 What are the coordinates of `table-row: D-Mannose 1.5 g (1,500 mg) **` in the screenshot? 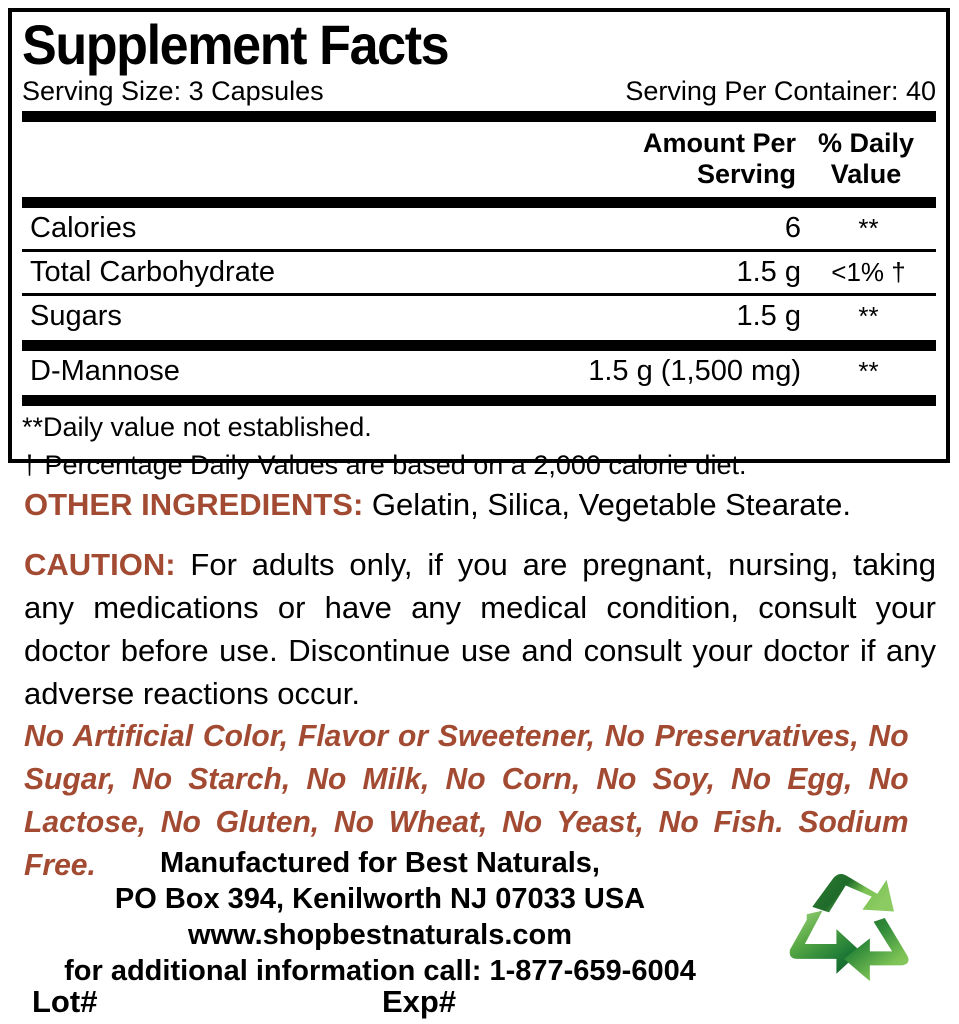 It's located at (479, 371).